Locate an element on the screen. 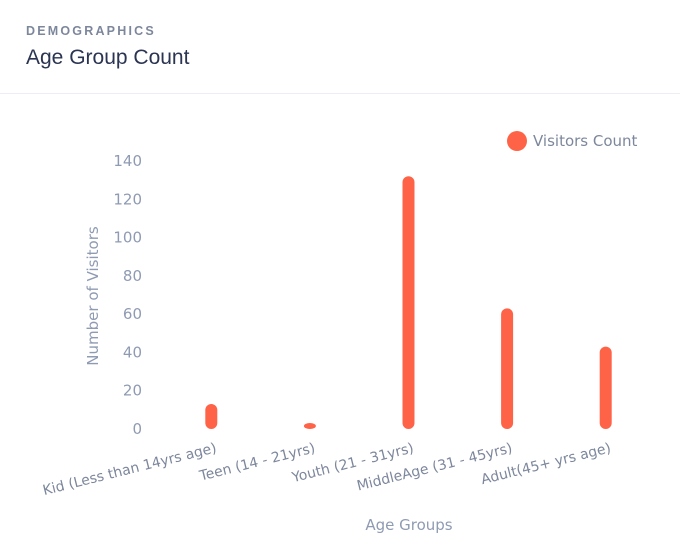 Image resolution: width=680 pixels, height=557 pixels. y-tick-label: 20 is located at coordinates (132, 391).